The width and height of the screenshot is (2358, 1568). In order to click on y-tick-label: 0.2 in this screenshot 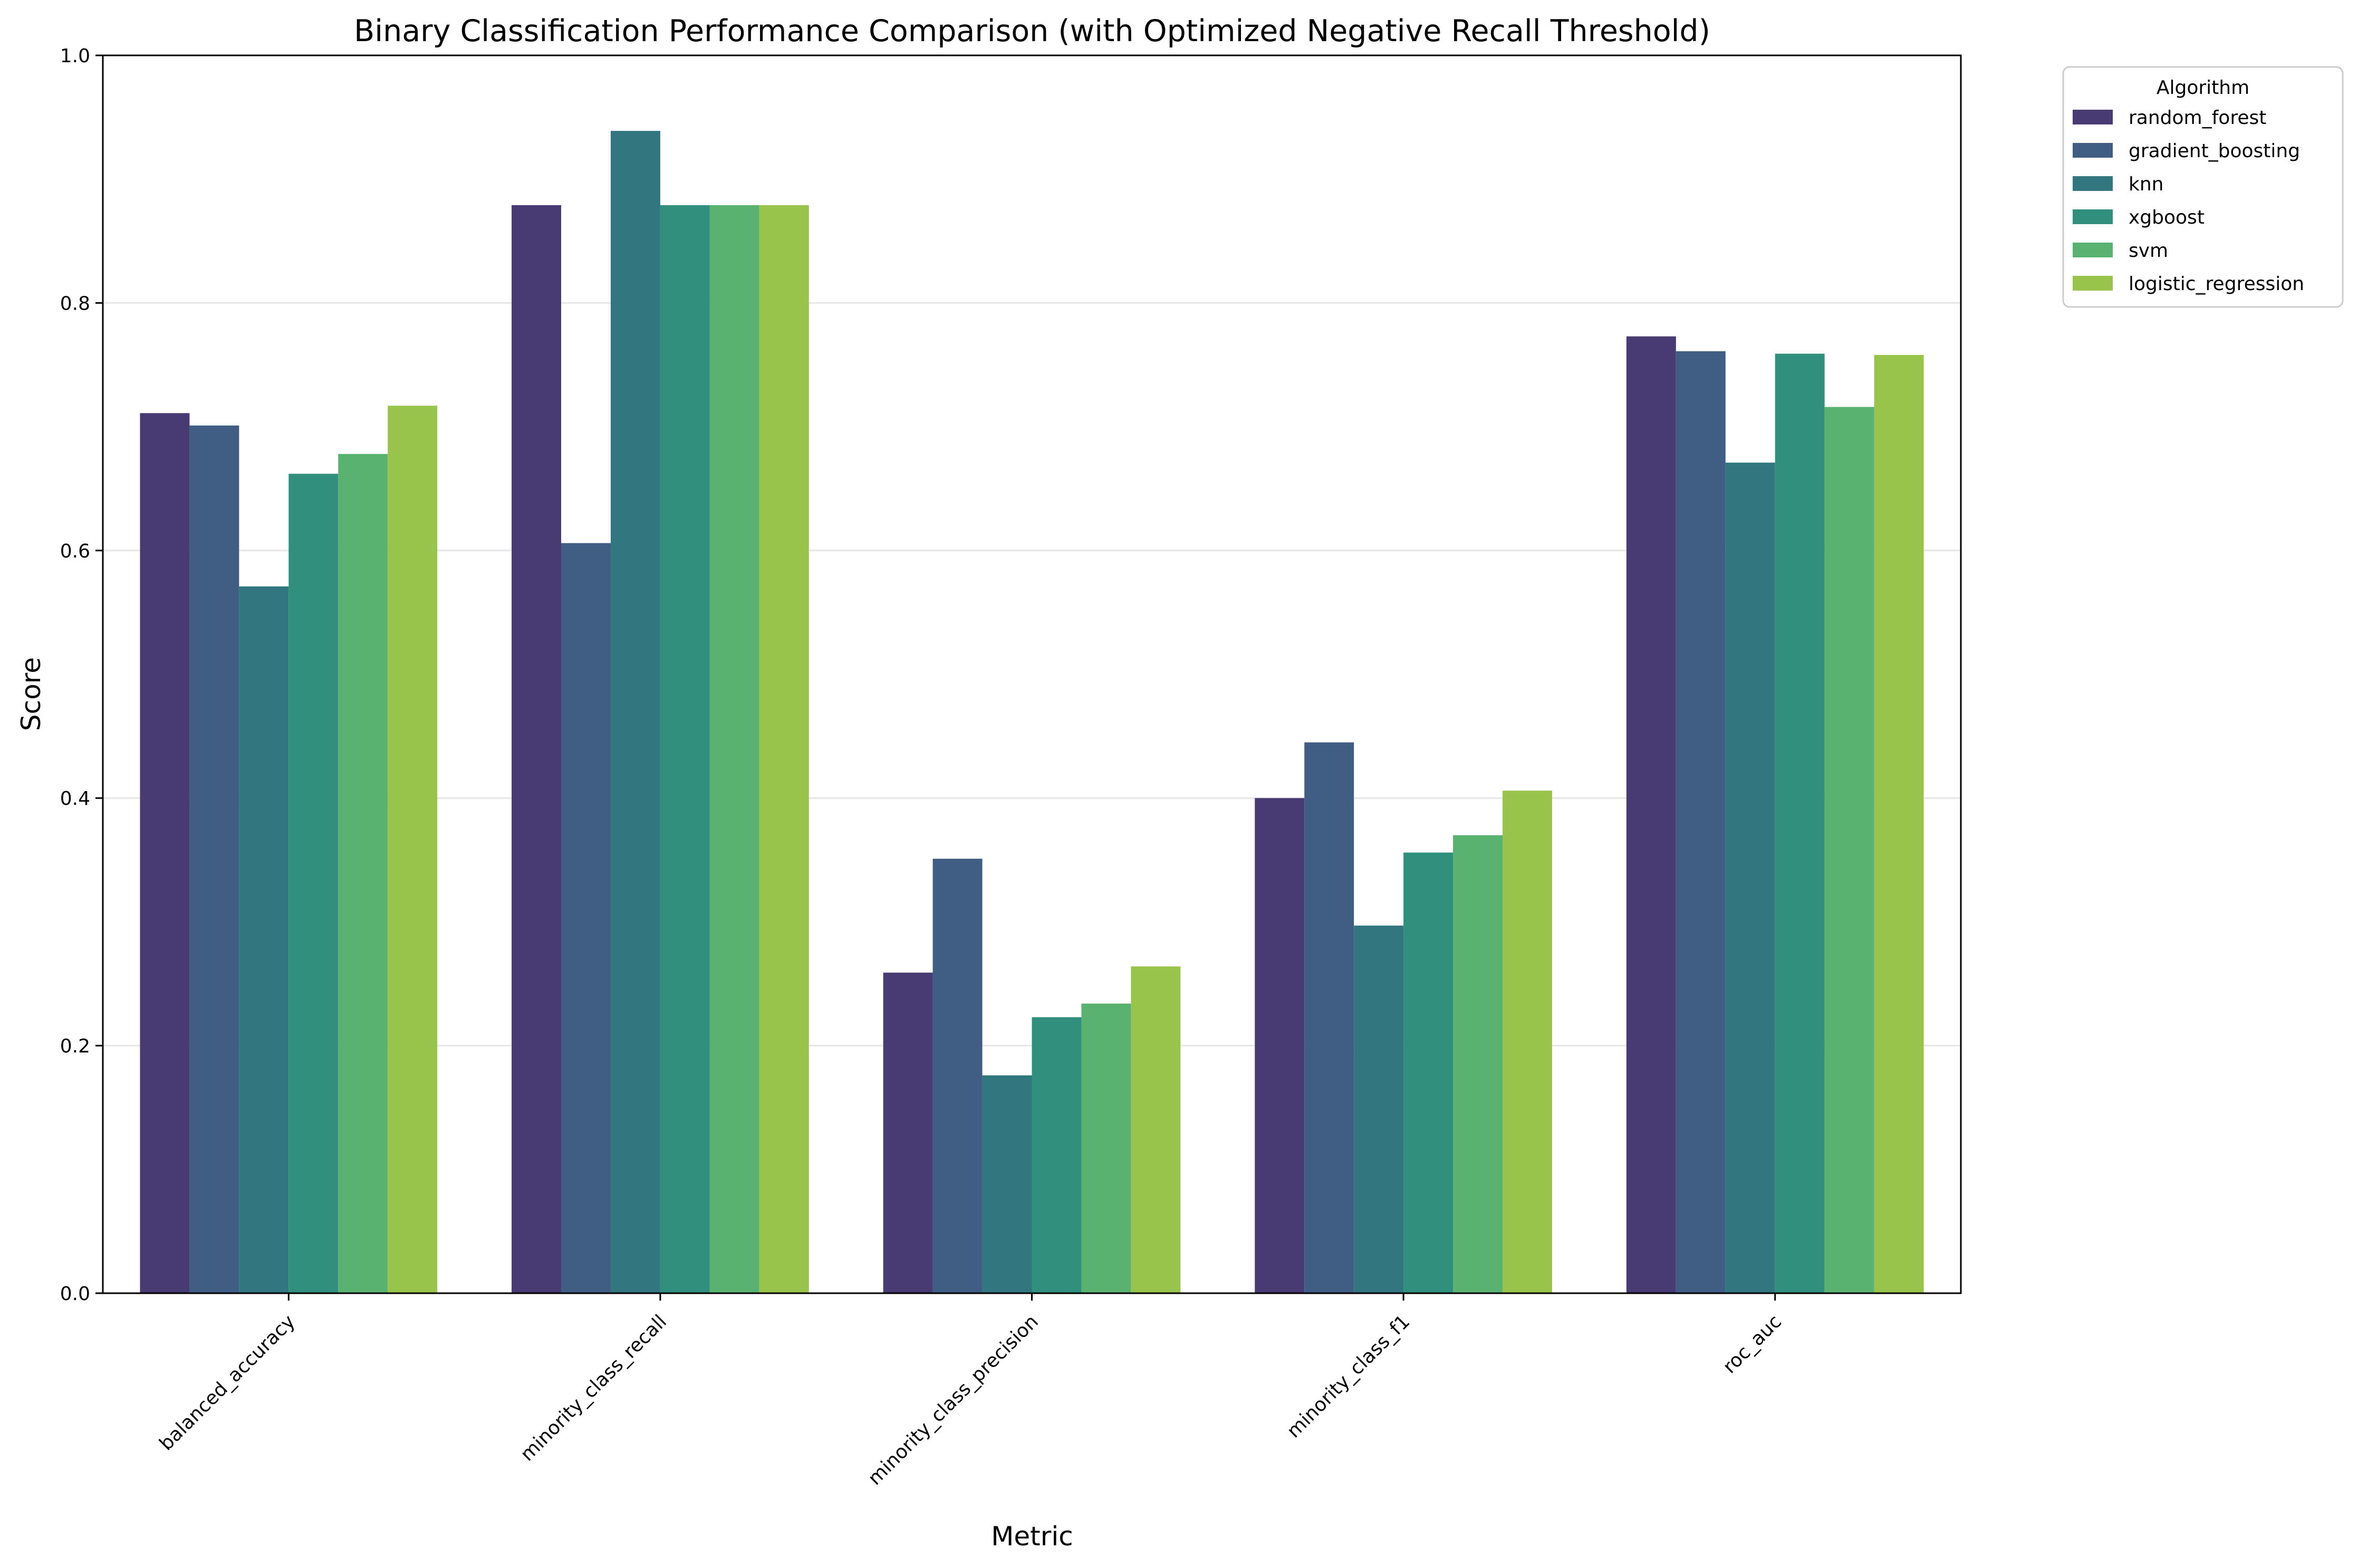, I will do `click(75, 1046)`.